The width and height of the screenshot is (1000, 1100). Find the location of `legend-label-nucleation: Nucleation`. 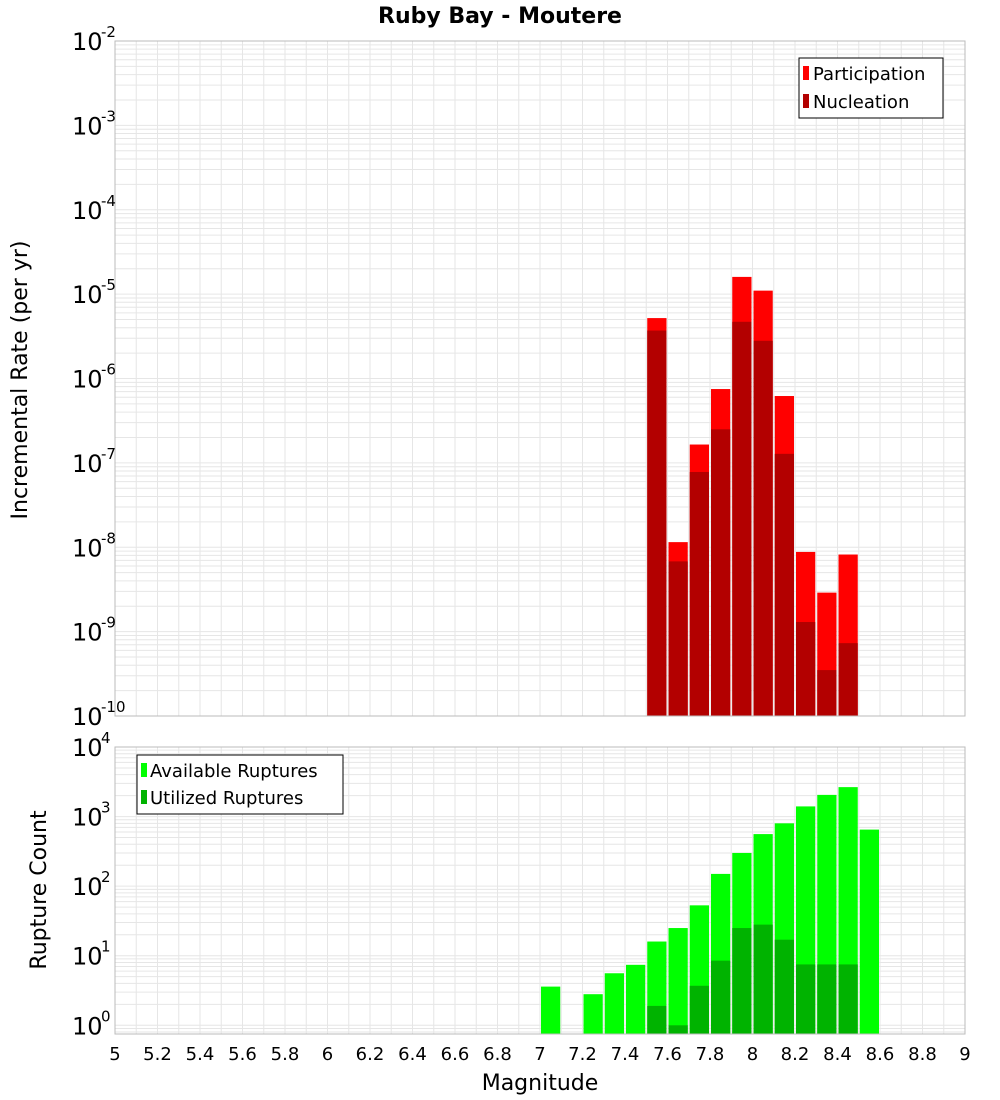

legend-label-nucleation: Nucleation is located at coordinates (861, 102).